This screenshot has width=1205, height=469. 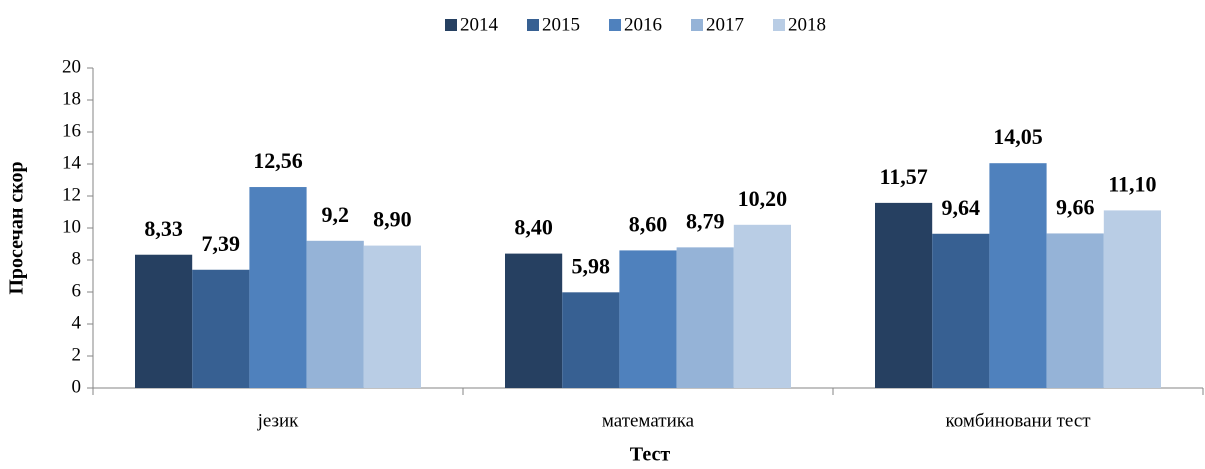 What do you see at coordinates (77, 322) in the screenshot?
I see `y-tick-label: 4` at bounding box center [77, 322].